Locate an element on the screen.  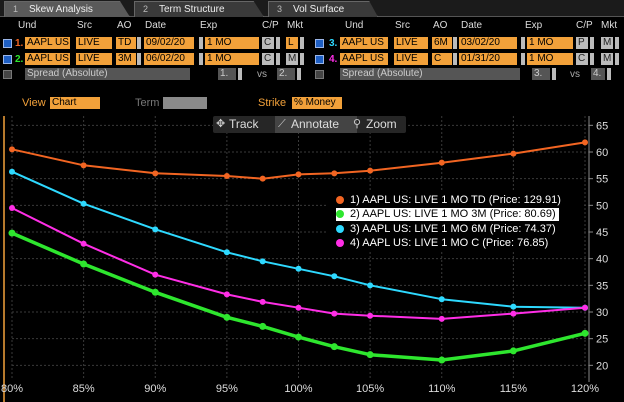
header-ao: AO is located at coordinates (124, 25).